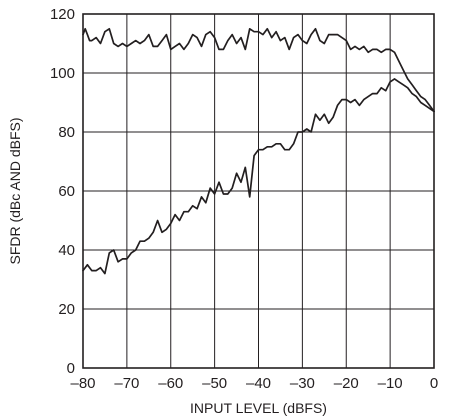 The height and width of the screenshot is (419, 451). What do you see at coordinates (15, 190) in the screenshot?
I see `y-axis-title: SFDR (dBc AND dBFS)` at bounding box center [15, 190].